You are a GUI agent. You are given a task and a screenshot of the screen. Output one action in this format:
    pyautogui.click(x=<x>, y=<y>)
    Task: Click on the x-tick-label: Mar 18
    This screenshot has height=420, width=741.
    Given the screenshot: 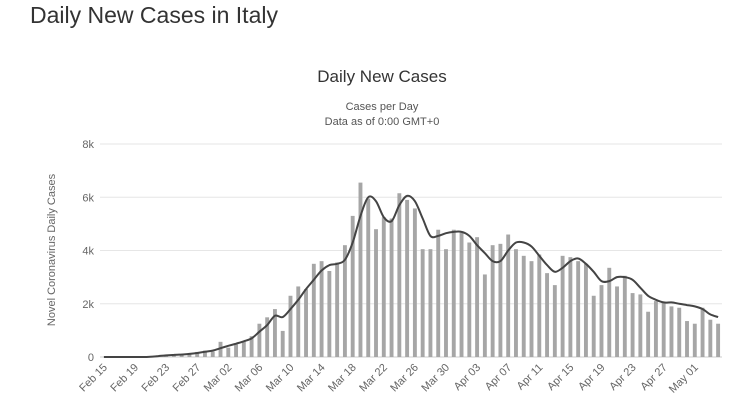 What is the action you would take?
    pyautogui.click(x=342, y=378)
    